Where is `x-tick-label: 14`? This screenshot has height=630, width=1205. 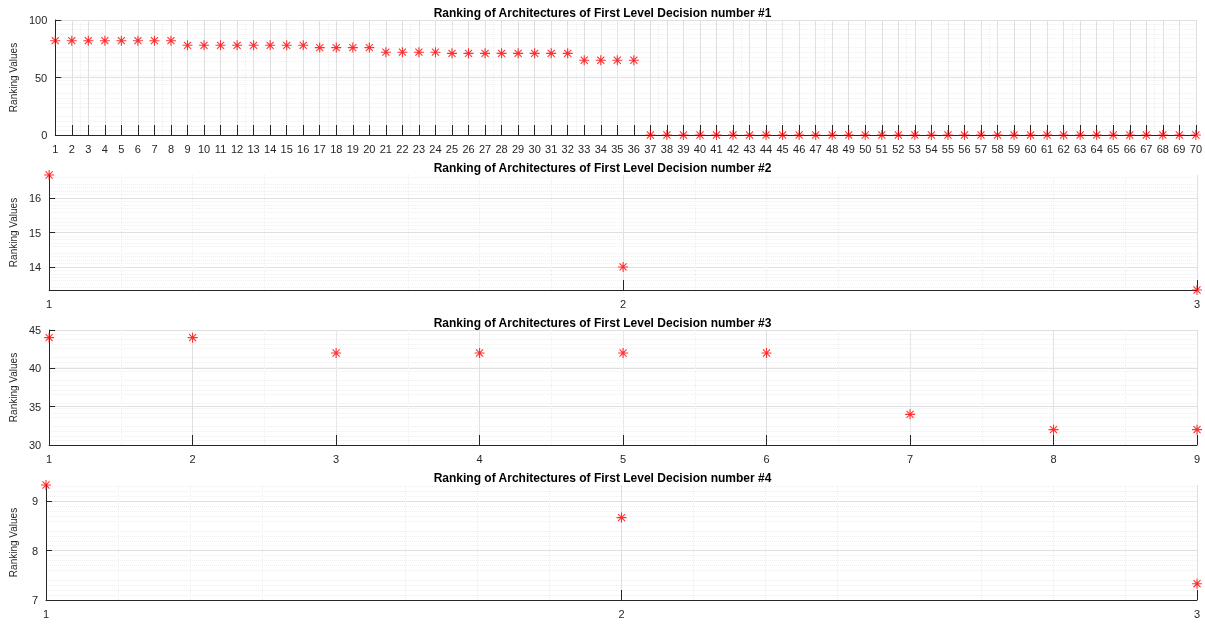 x-tick-label: 14 is located at coordinates (270, 148).